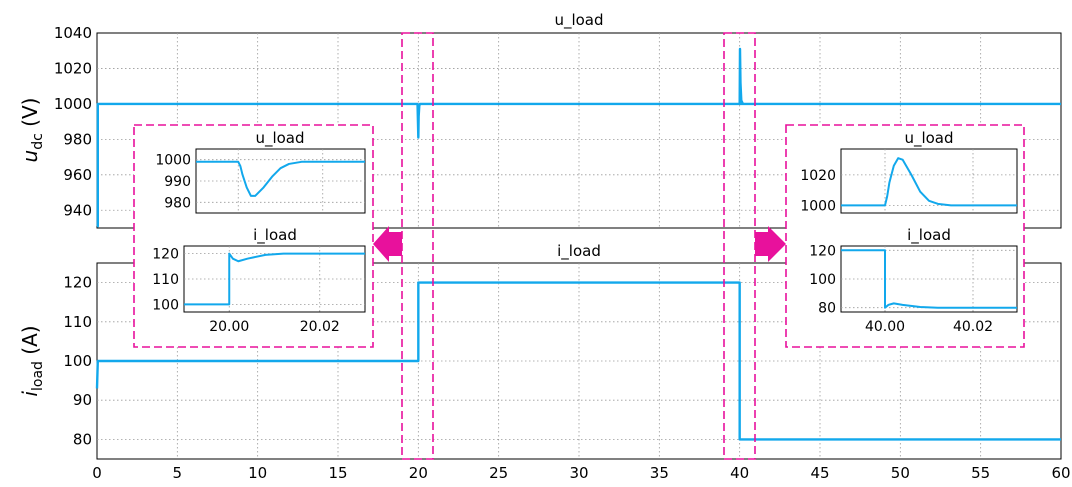 The image size is (1072, 487). What do you see at coordinates (980, 473) in the screenshot?
I see `x-tick-label: 55` at bounding box center [980, 473].